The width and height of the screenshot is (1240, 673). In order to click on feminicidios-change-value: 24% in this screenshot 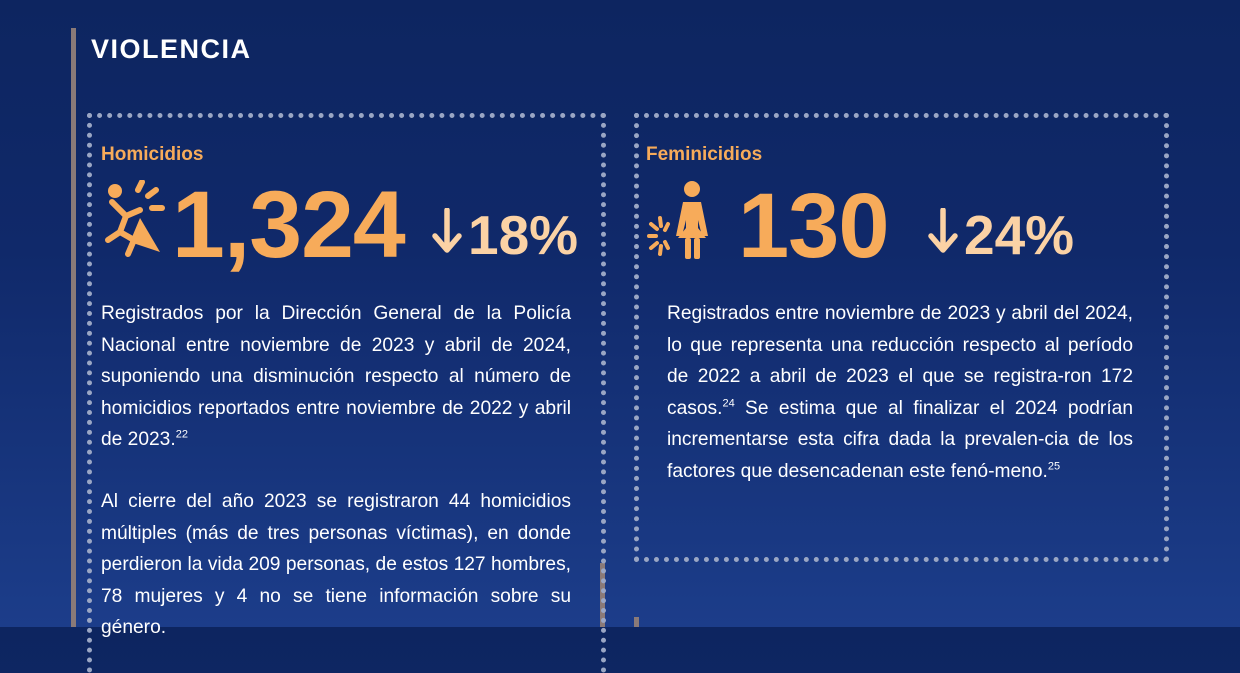, I will do `click(1019, 235)`.